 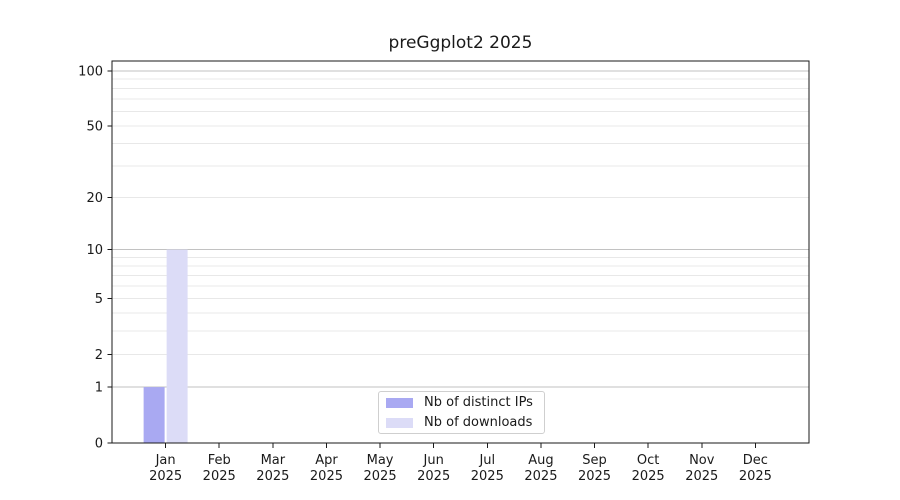 I want to click on x-tick-label-month: Oct, so click(x=648, y=460).